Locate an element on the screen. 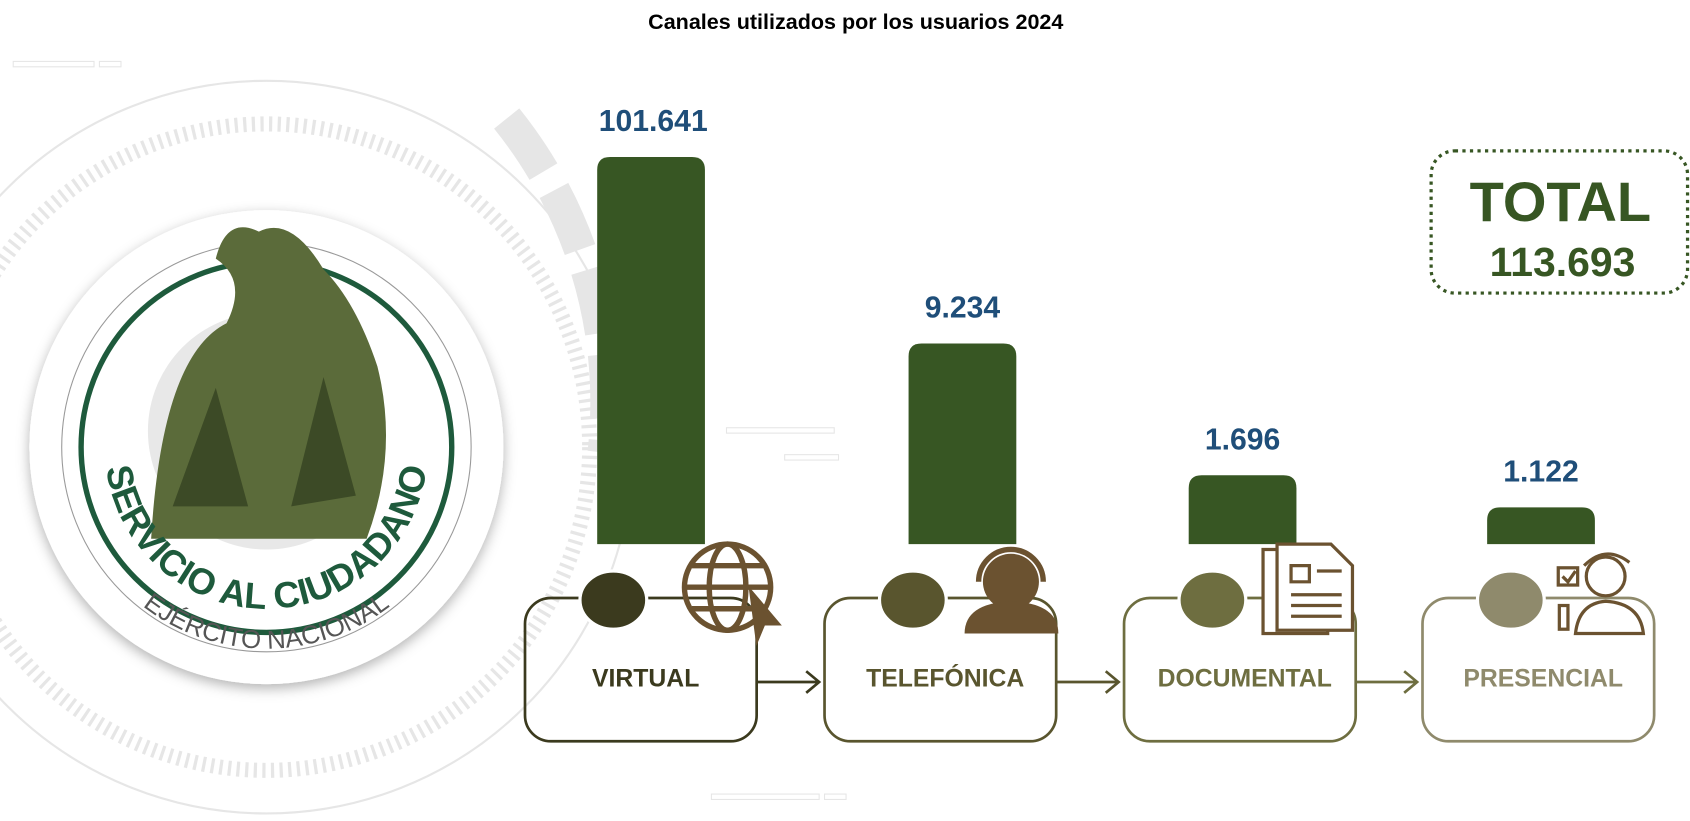 The height and width of the screenshot is (821, 1690). value-label: 1.696 is located at coordinates (1242, 439).